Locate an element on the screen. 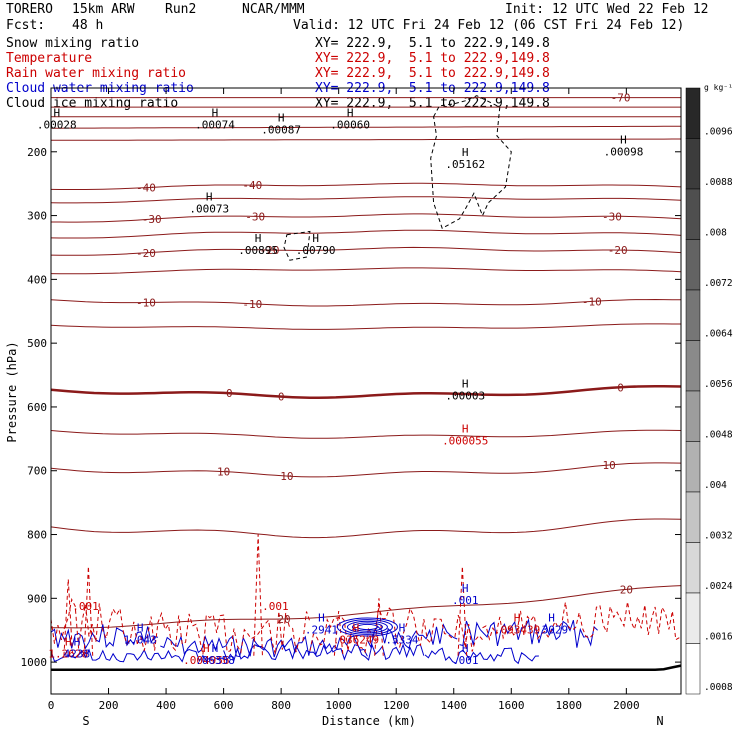 This screenshot has width=740, height=740. y-tick-label: 700 is located at coordinates (37, 471).